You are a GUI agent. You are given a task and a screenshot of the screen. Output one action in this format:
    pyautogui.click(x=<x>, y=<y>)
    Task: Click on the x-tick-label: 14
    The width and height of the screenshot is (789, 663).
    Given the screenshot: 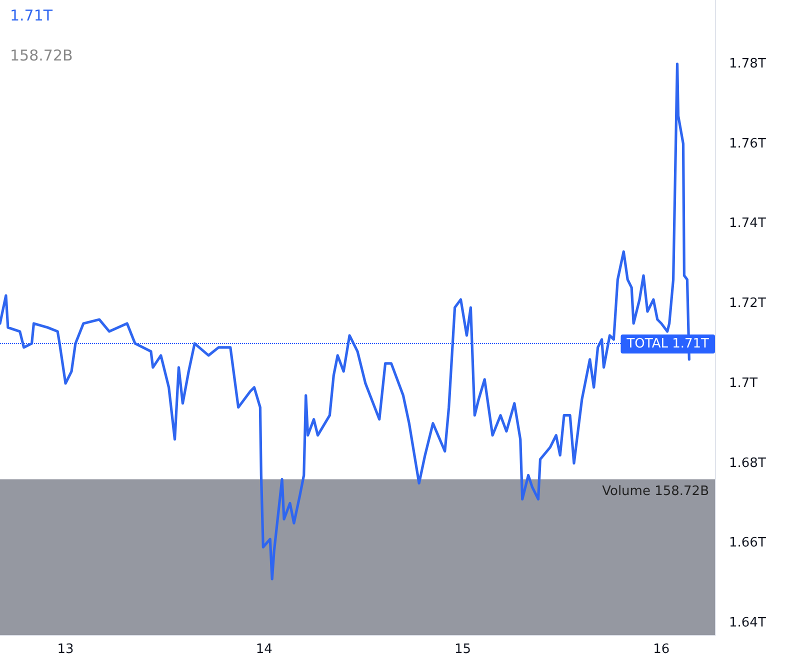 What is the action you would take?
    pyautogui.click(x=264, y=649)
    